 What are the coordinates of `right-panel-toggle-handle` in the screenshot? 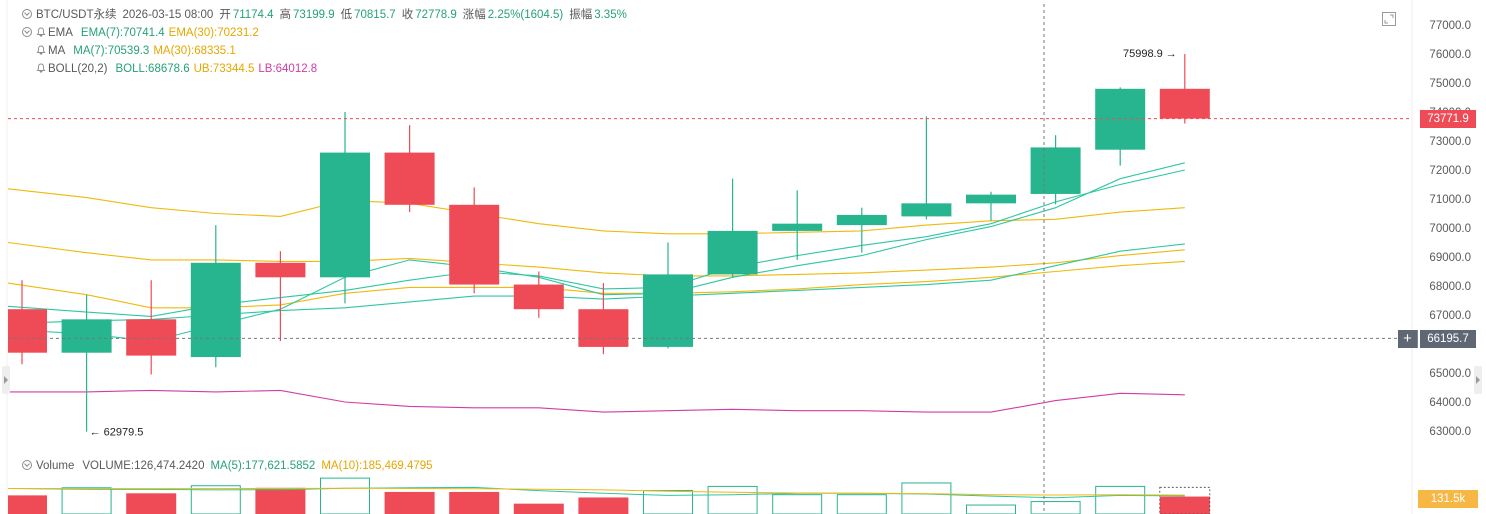 It's located at (1478, 380).